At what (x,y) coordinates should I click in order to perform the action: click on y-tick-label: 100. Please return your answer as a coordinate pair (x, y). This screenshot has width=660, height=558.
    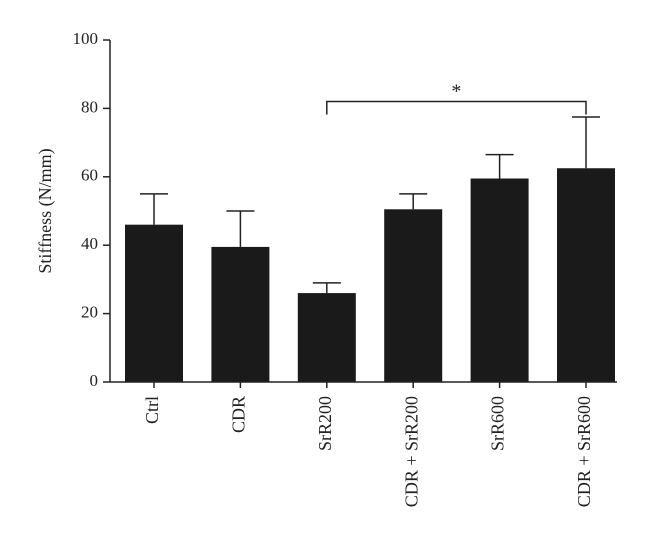
    Looking at the image, I should click on (86, 38).